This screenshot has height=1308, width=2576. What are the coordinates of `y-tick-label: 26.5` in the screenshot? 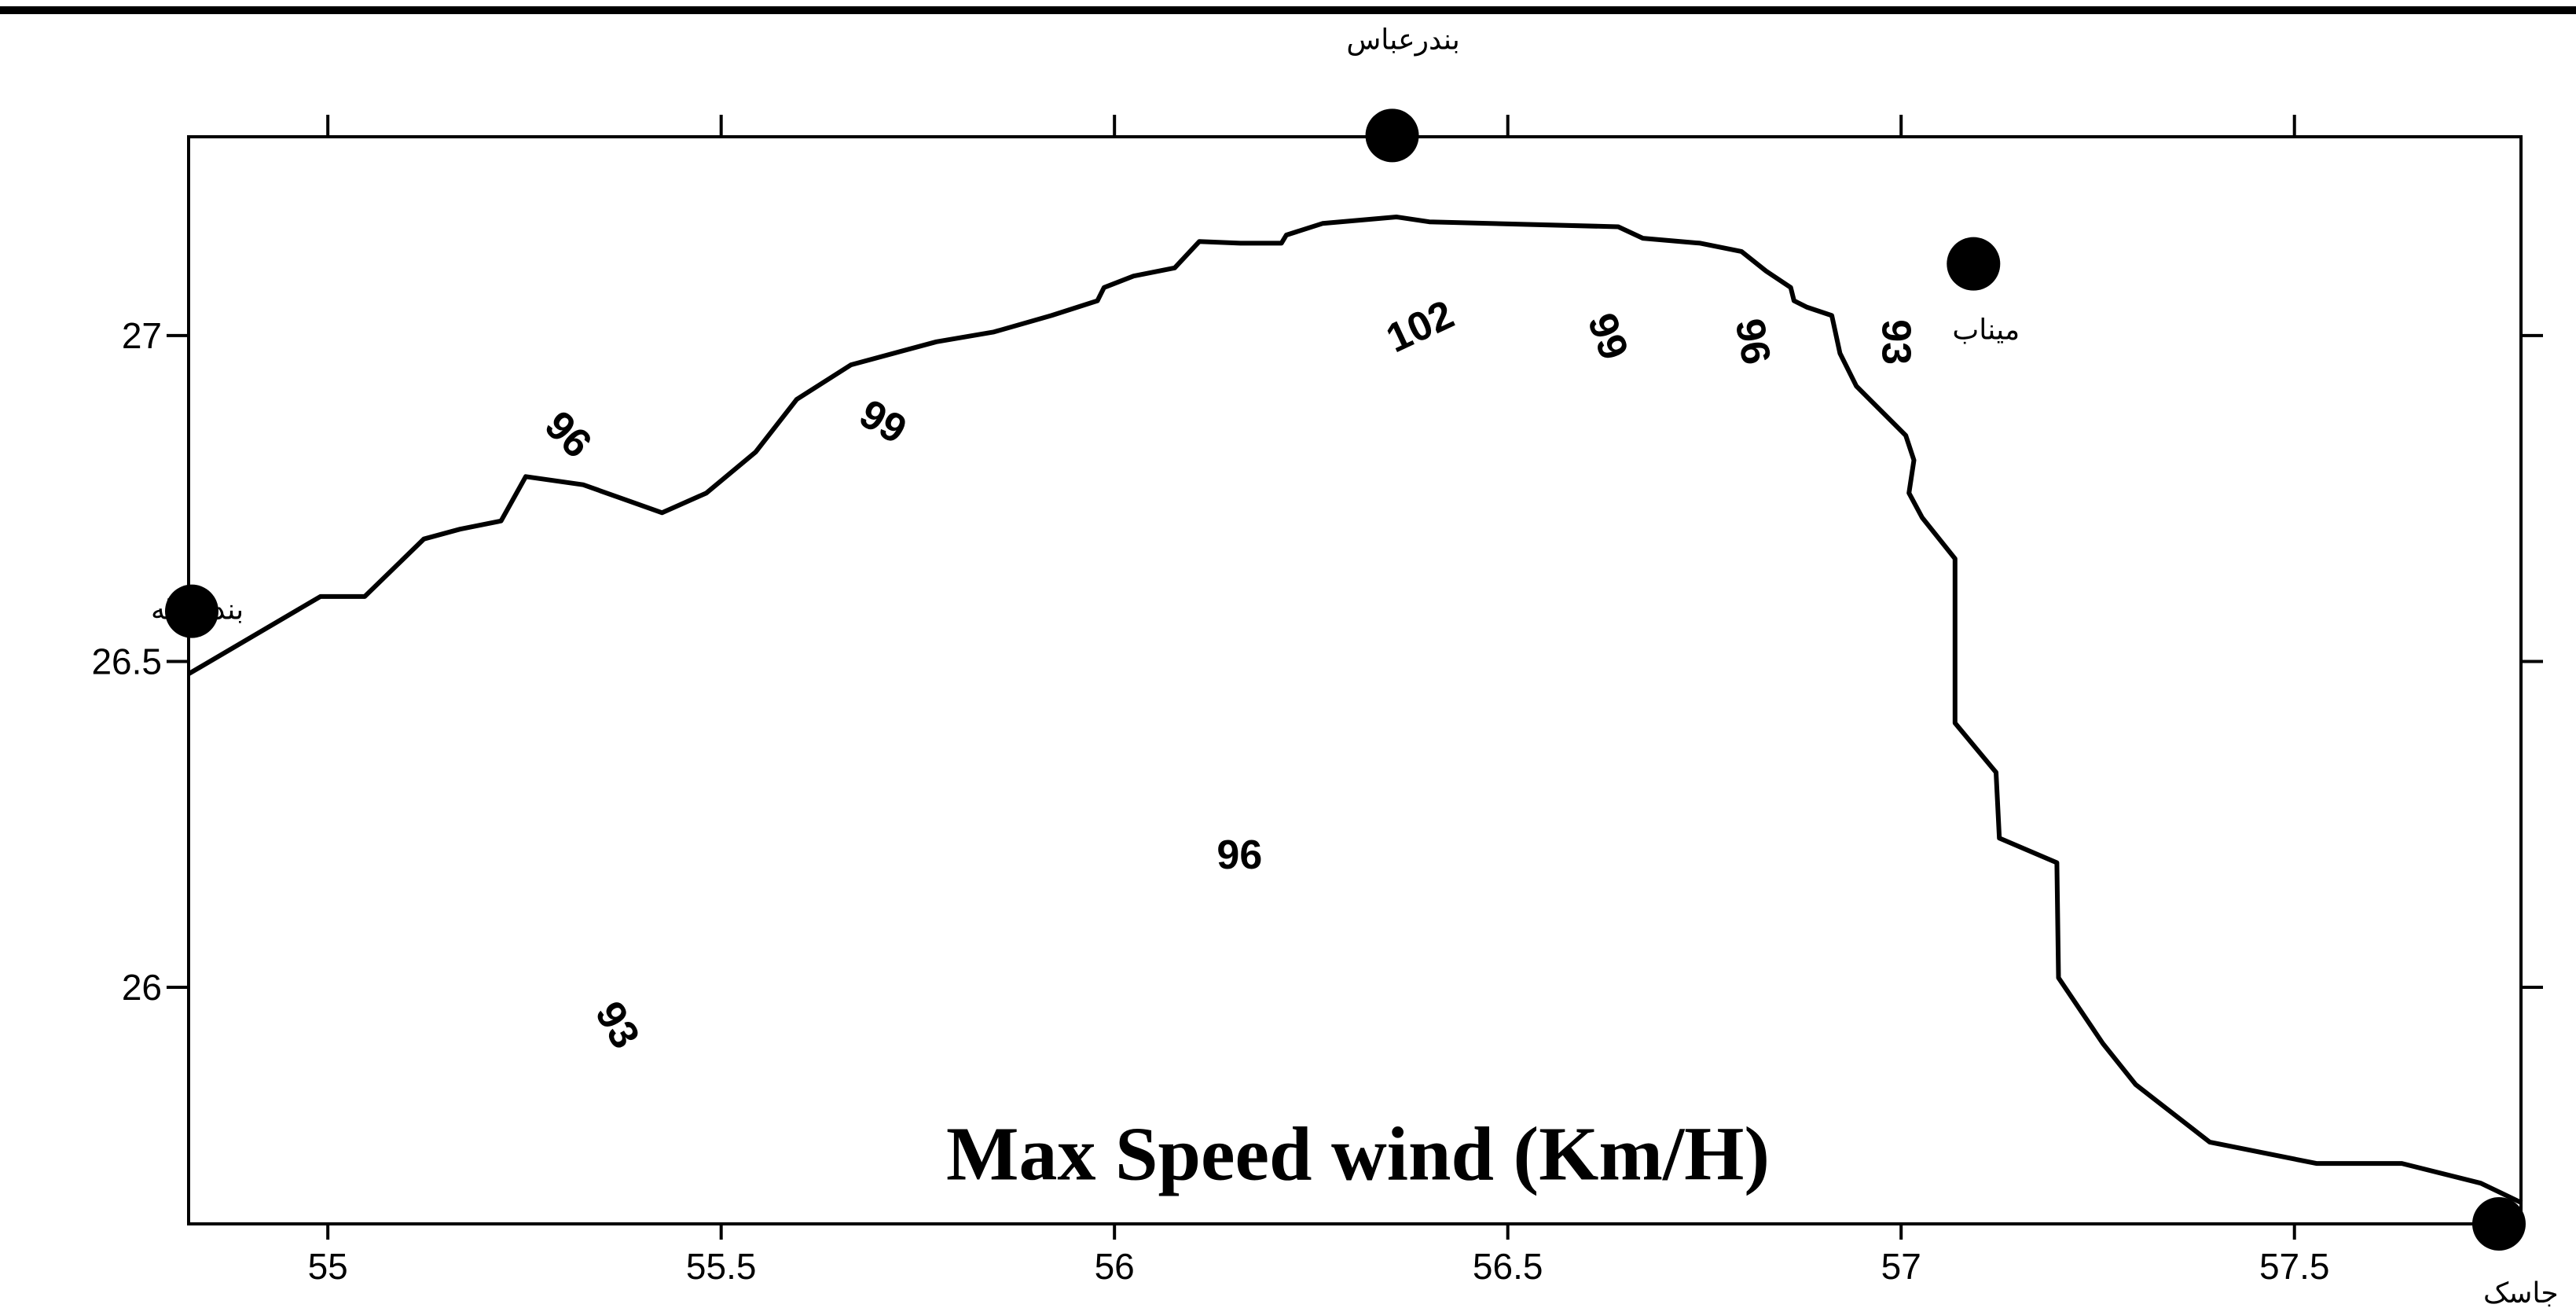 It's located at (127, 661).